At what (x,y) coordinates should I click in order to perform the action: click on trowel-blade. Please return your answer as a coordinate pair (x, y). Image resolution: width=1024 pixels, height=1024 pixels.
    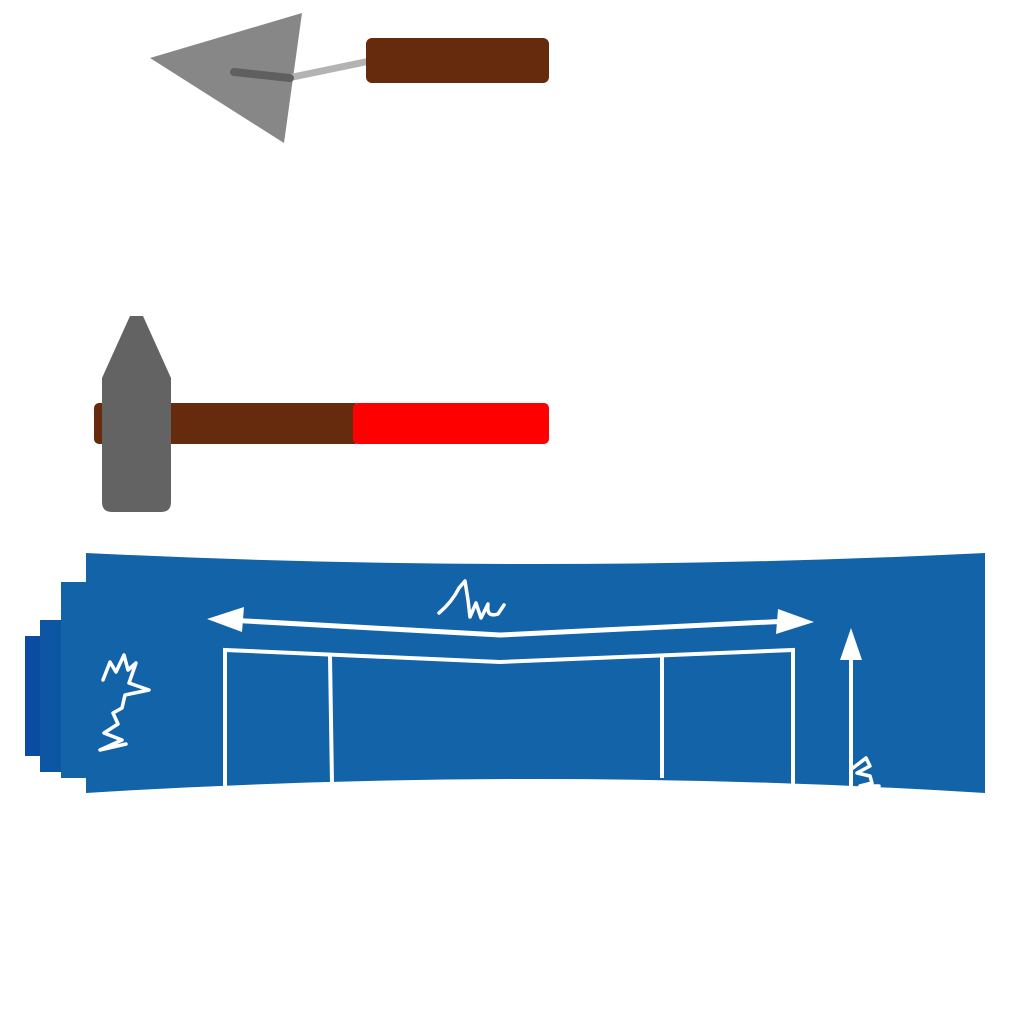
    Looking at the image, I should click on (226, 78).